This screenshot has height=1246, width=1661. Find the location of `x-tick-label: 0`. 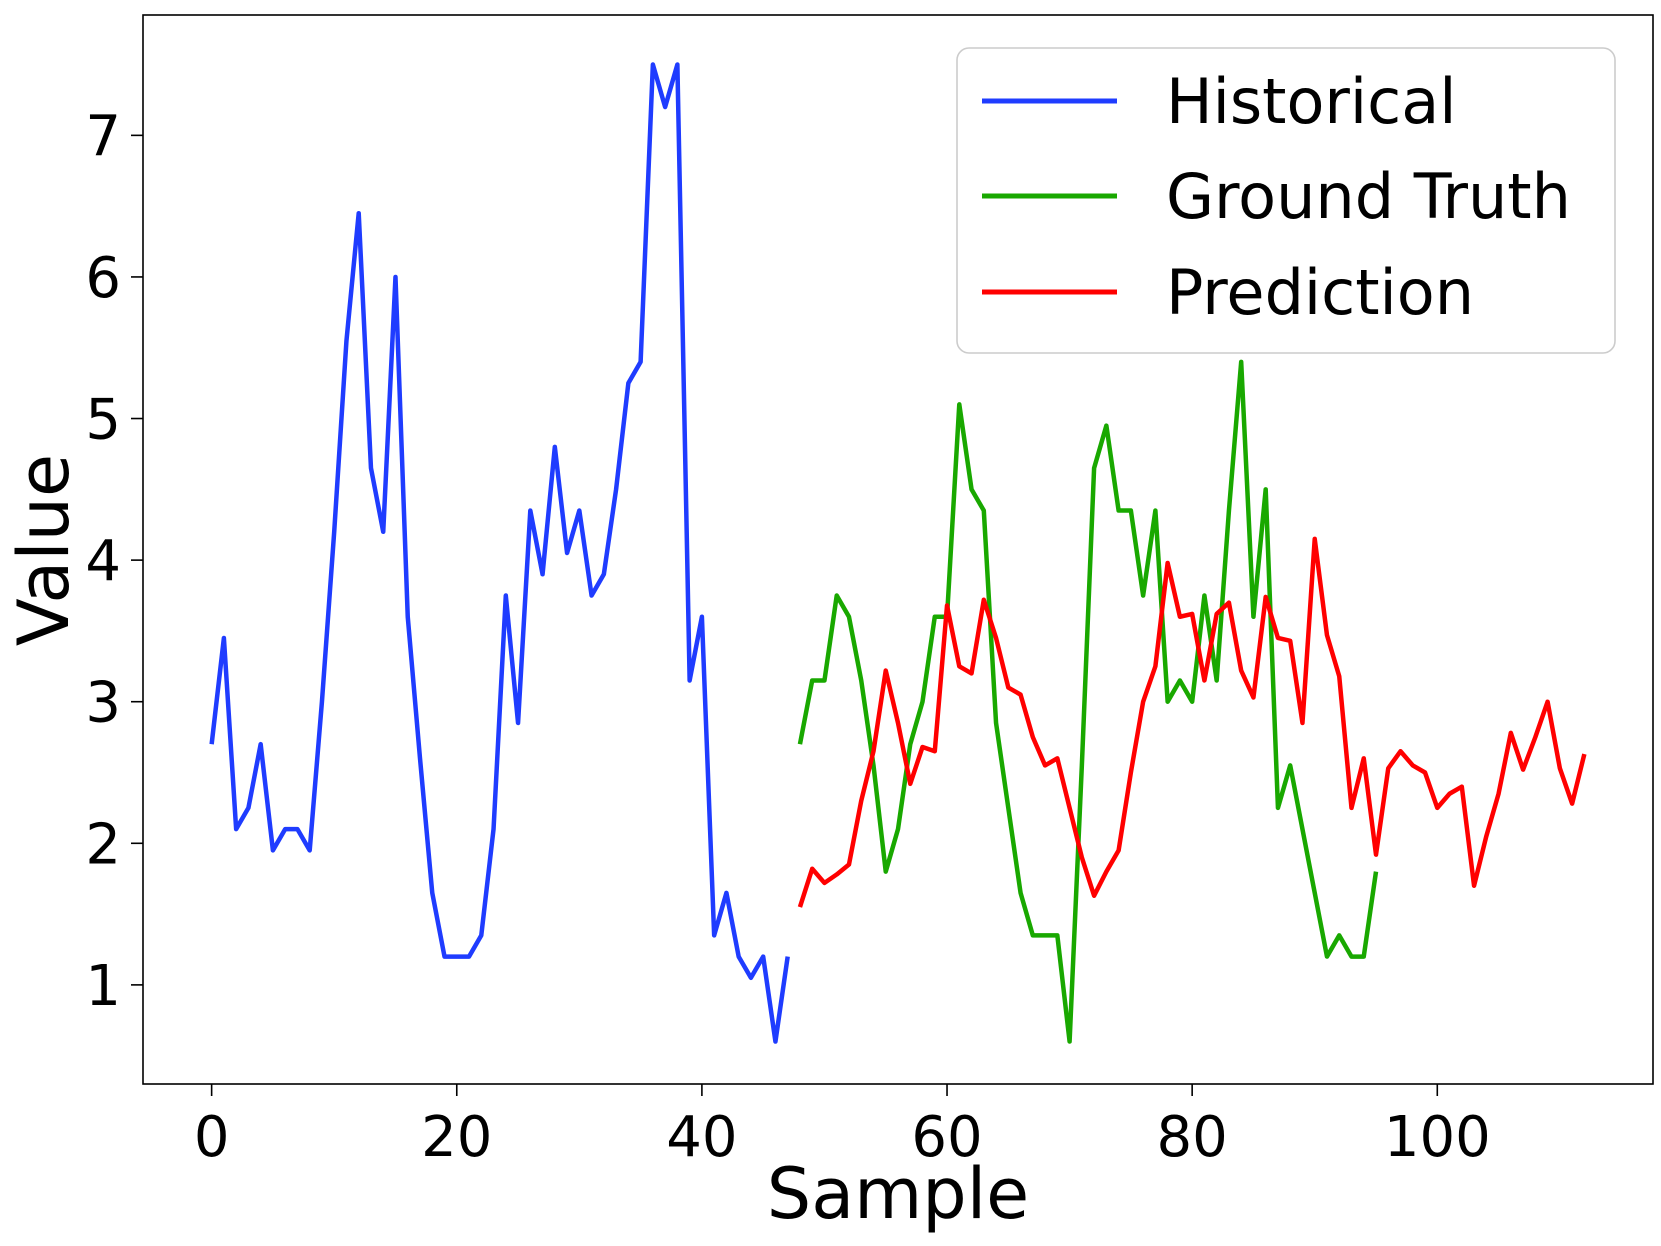

x-tick-label: 0 is located at coordinates (212, 1137).